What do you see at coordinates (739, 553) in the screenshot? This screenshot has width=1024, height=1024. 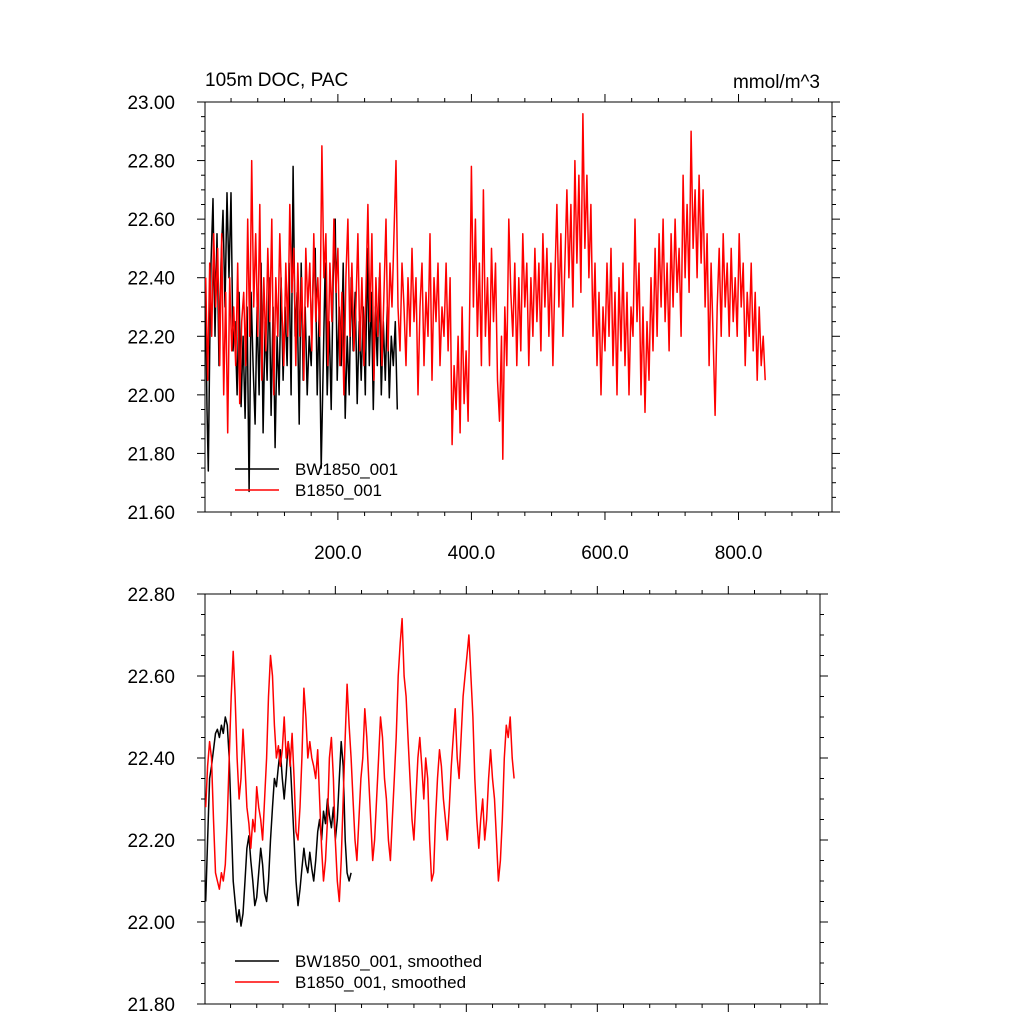 I see `x-tick-label: 800.0` at bounding box center [739, 553].